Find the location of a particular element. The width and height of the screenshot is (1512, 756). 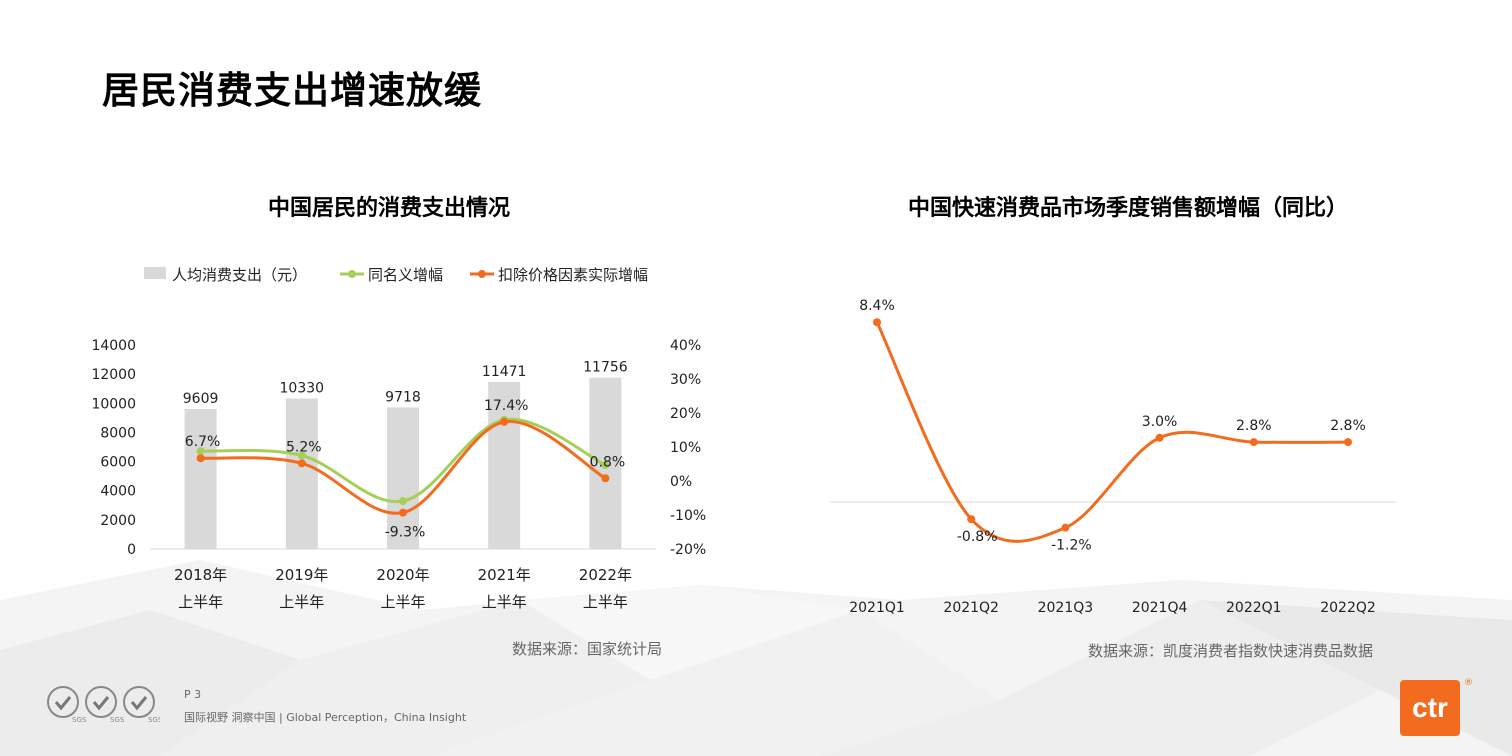

y-left-tick: 8000 is located at coordinates (118, 433).